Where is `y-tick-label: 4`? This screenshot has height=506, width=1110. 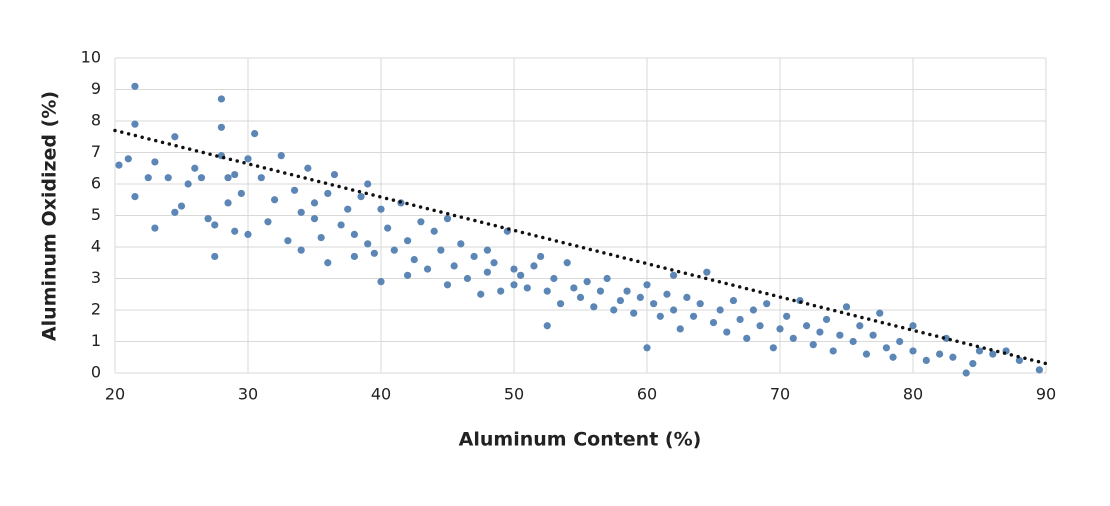 y-tick-label: 4 is located at coordinates (96, 246).